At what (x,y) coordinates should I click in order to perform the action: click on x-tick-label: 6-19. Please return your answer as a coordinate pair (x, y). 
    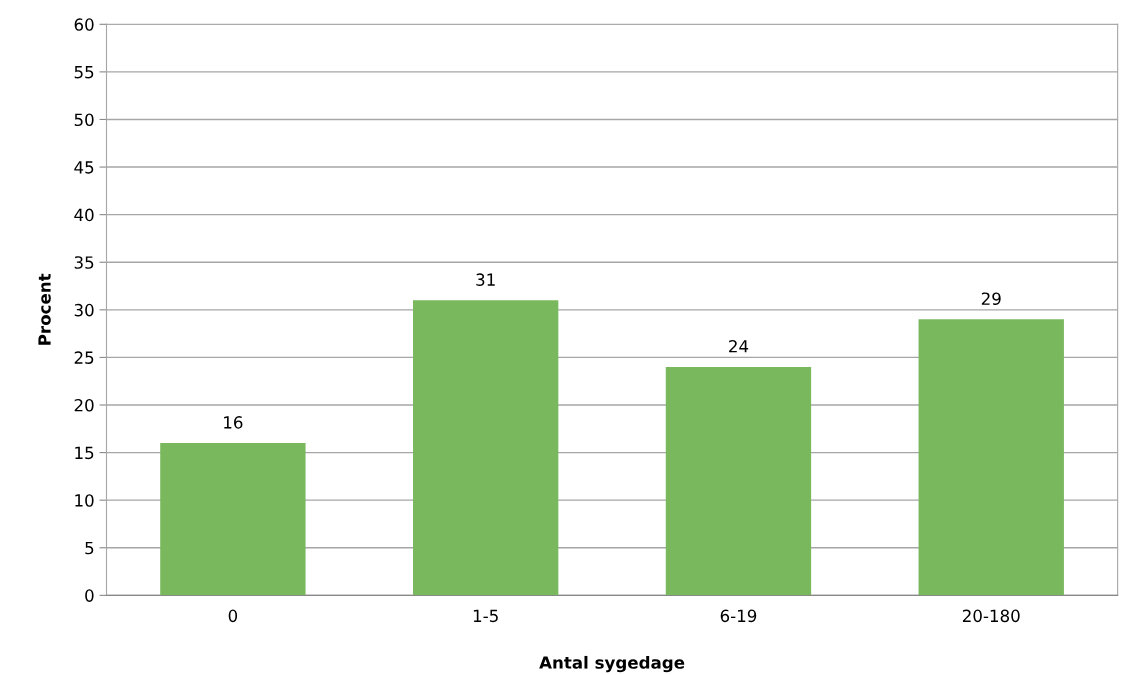
    Looking at the image, I should click on (738, 616).